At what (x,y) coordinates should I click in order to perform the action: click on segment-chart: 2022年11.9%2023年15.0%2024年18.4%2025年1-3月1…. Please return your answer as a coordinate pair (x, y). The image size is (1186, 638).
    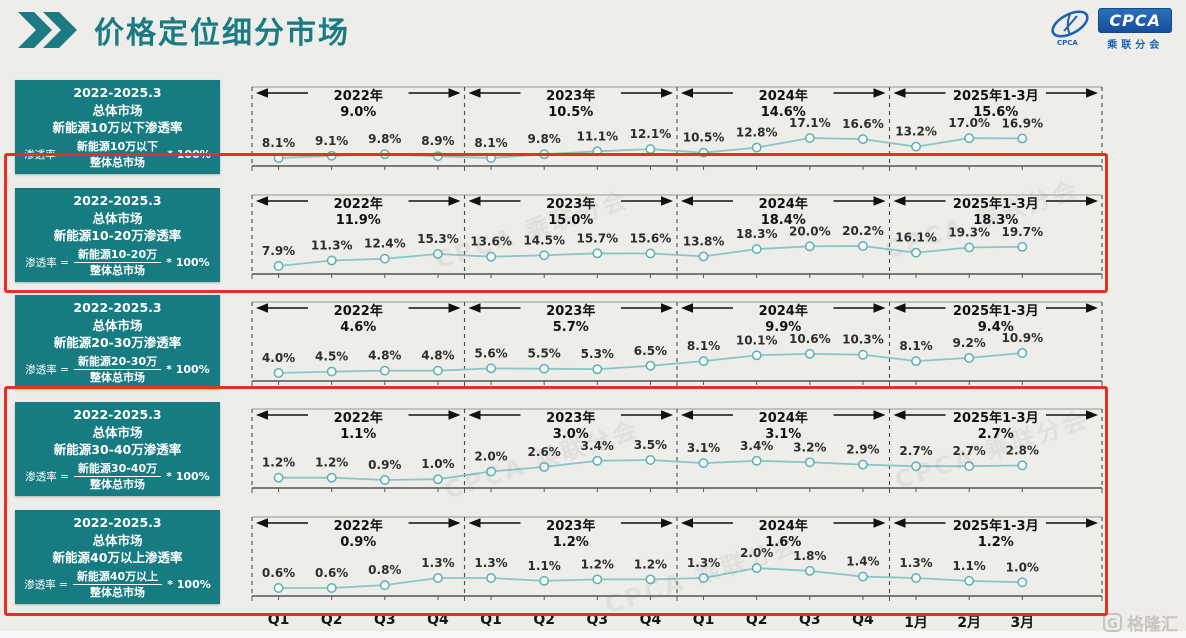
    Looking at the image, I should click on (677, 236).